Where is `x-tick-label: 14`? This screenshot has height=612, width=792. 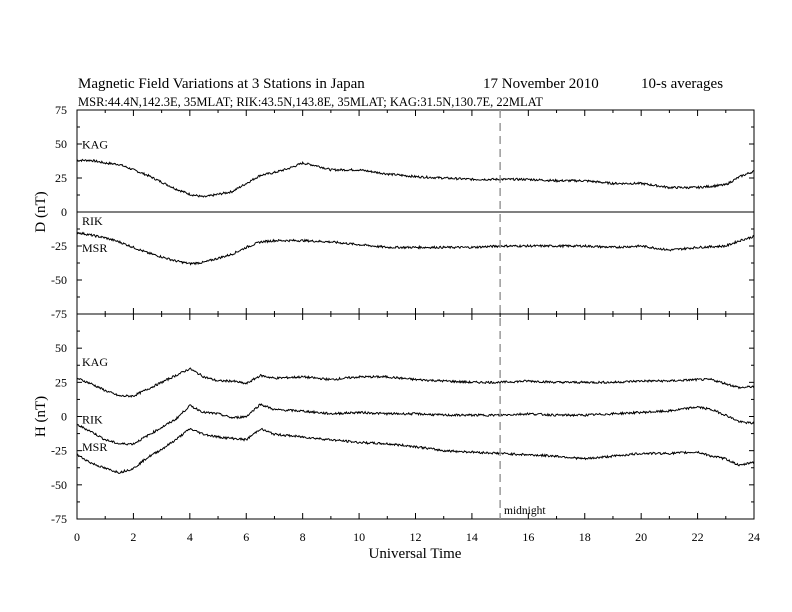 x-tick-label: 14 is located at coordinates (472, 537).